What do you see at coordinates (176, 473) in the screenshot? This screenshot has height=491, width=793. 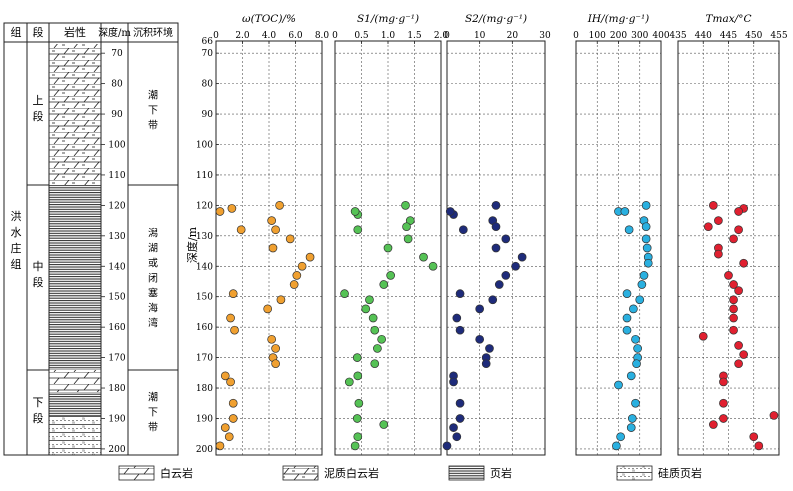 I see `legend-label-dolomite: 白云岩` at bounding box center [176, 473].